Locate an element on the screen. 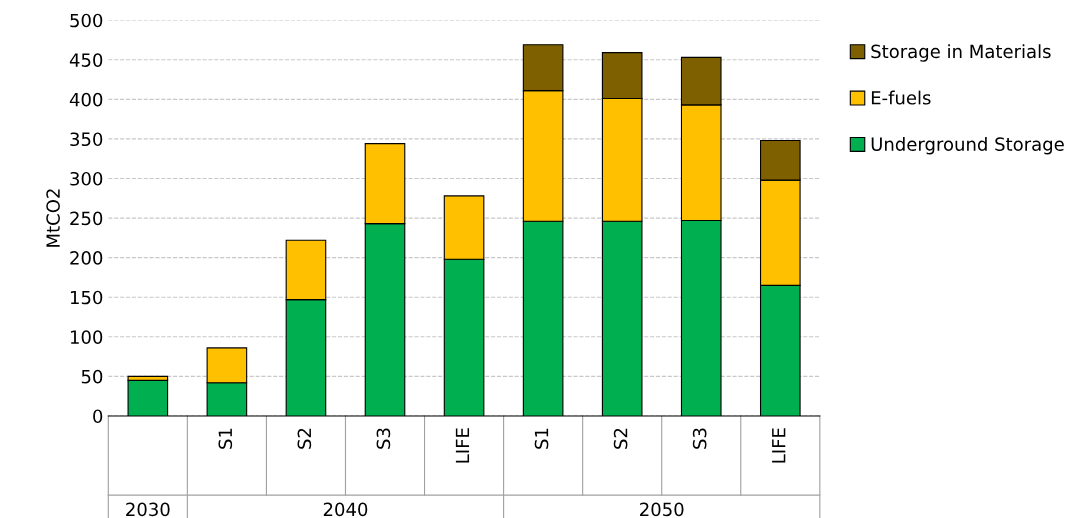  y-tick-label: 50 is located at coordinates (92, 376).